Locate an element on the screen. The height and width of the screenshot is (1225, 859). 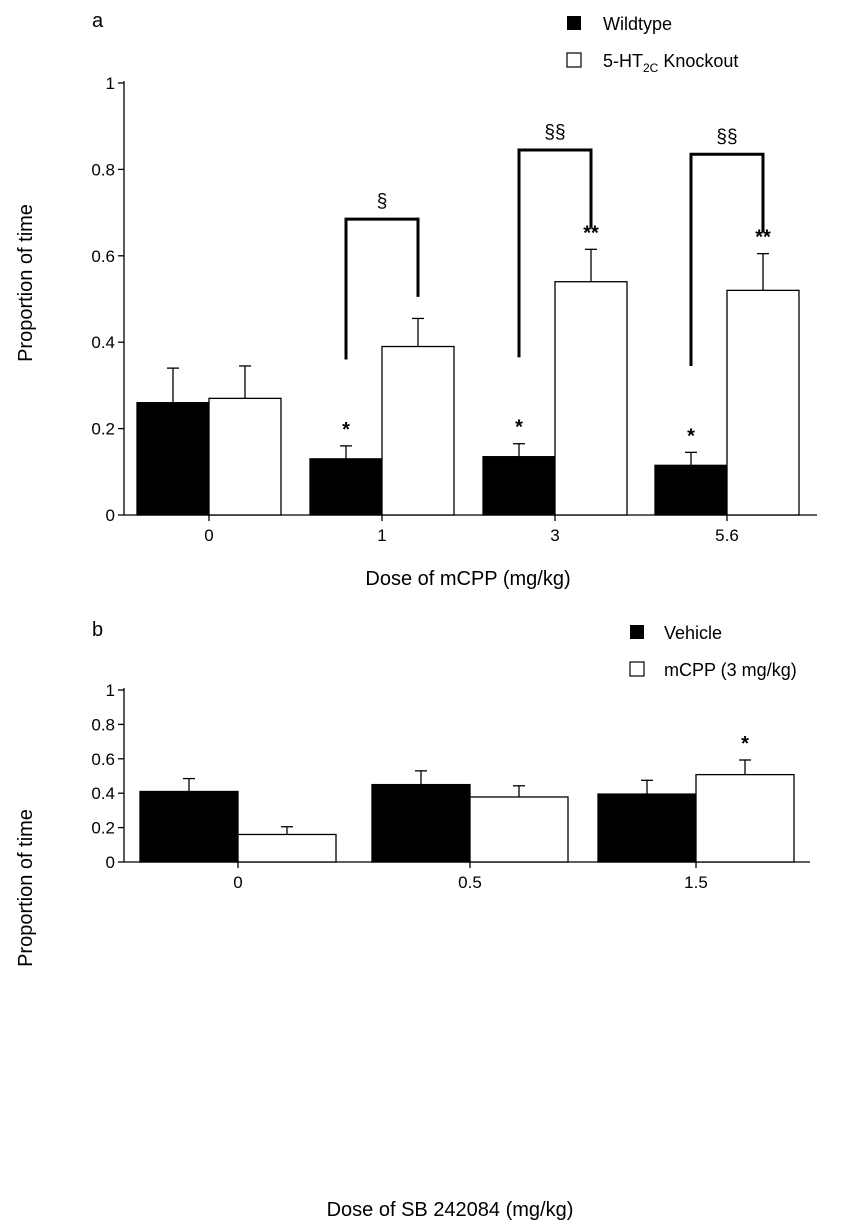
panel-a-y-tick-label: 1 is located at coordinates (110, 83).